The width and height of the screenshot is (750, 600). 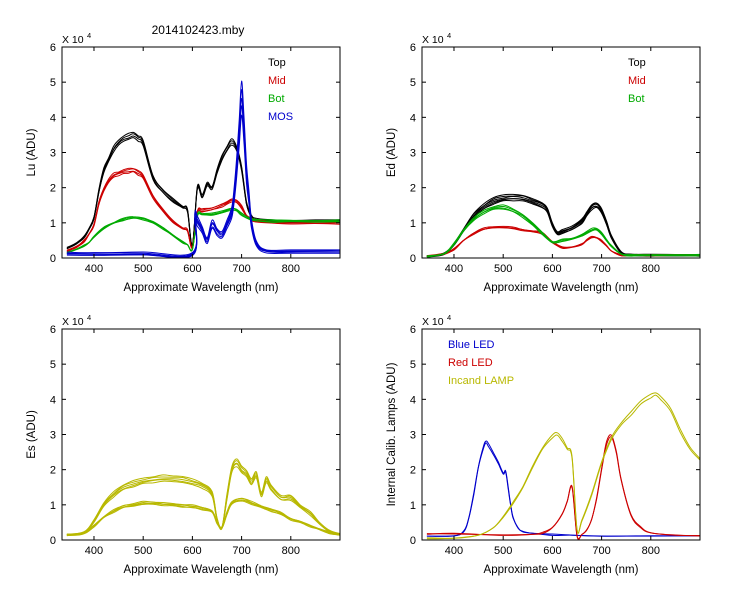 I want to click on legend-entry-red-led: Red LED, so click(x=470, y=363).